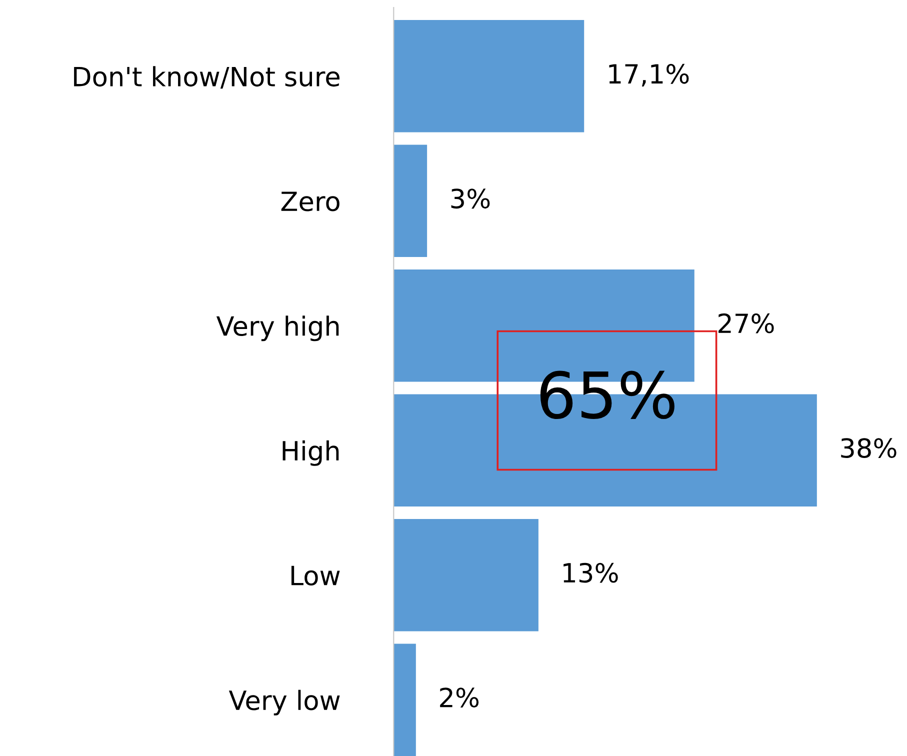  Describe the element at coordinates (284, 703) in the screenshot. I see `y-tick-label: Very low` at that location.